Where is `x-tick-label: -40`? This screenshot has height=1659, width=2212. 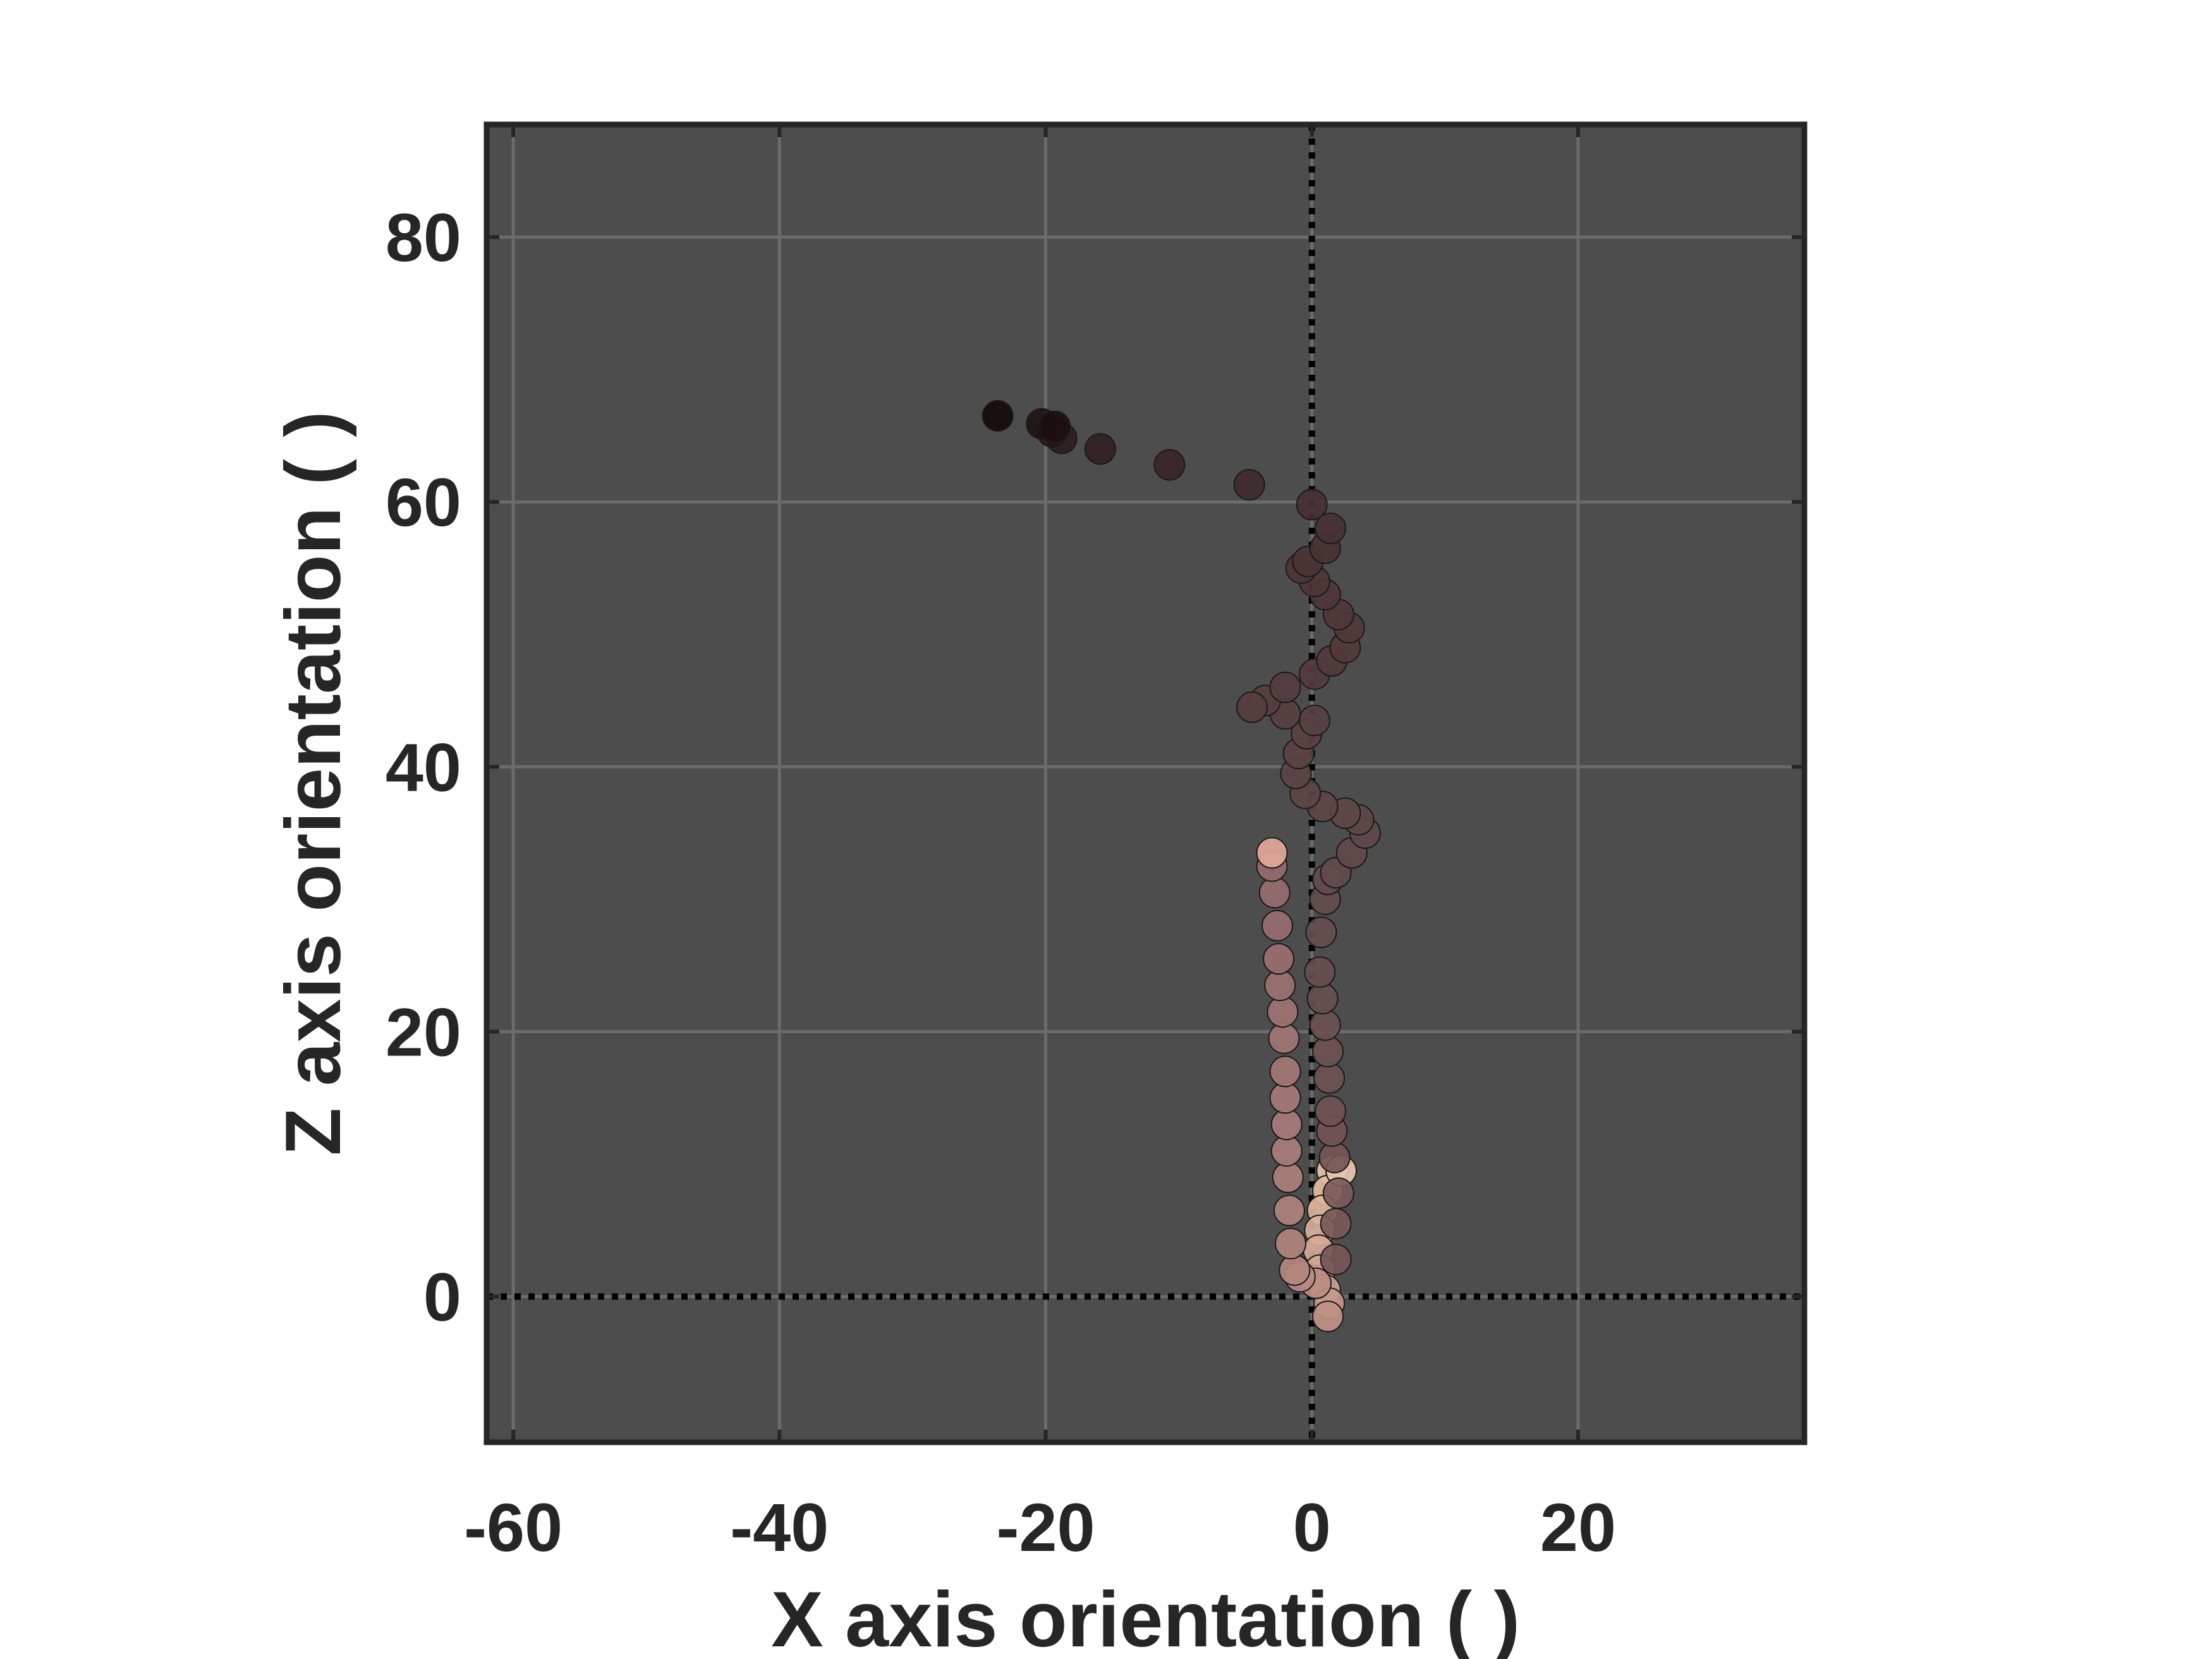
x-tick-label: -40 is located at coordinates (779, 1527).